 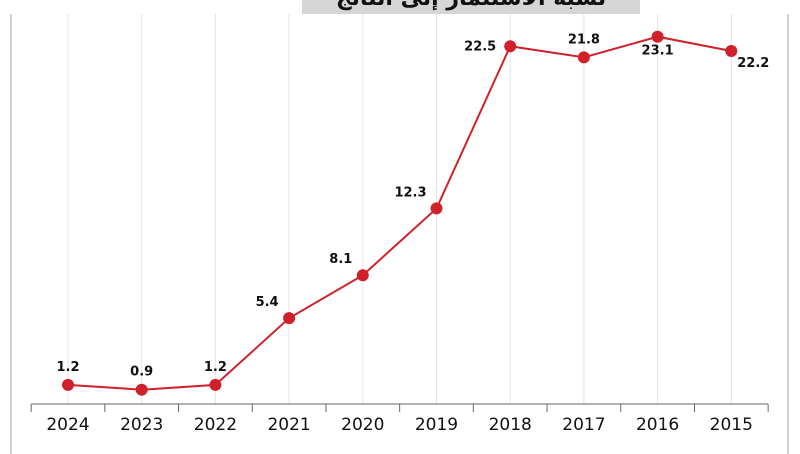 What do you see at coordinates (584, 39) in the screenshot?
I see `data-label: 21.8` at bounding box center [584, 39].